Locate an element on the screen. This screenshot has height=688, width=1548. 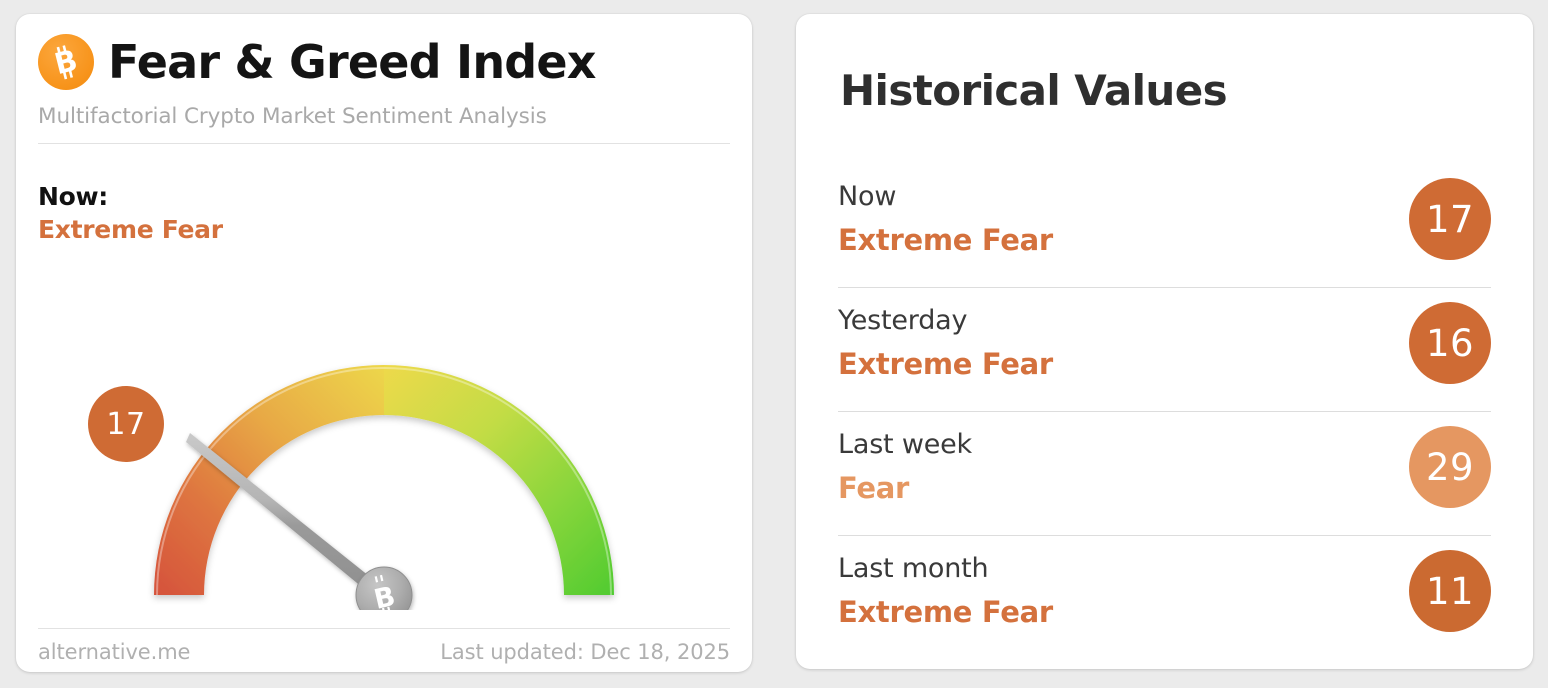
last-updated-label: Last updated: Dec 18, 2025 is located at coordinates (585, 652).